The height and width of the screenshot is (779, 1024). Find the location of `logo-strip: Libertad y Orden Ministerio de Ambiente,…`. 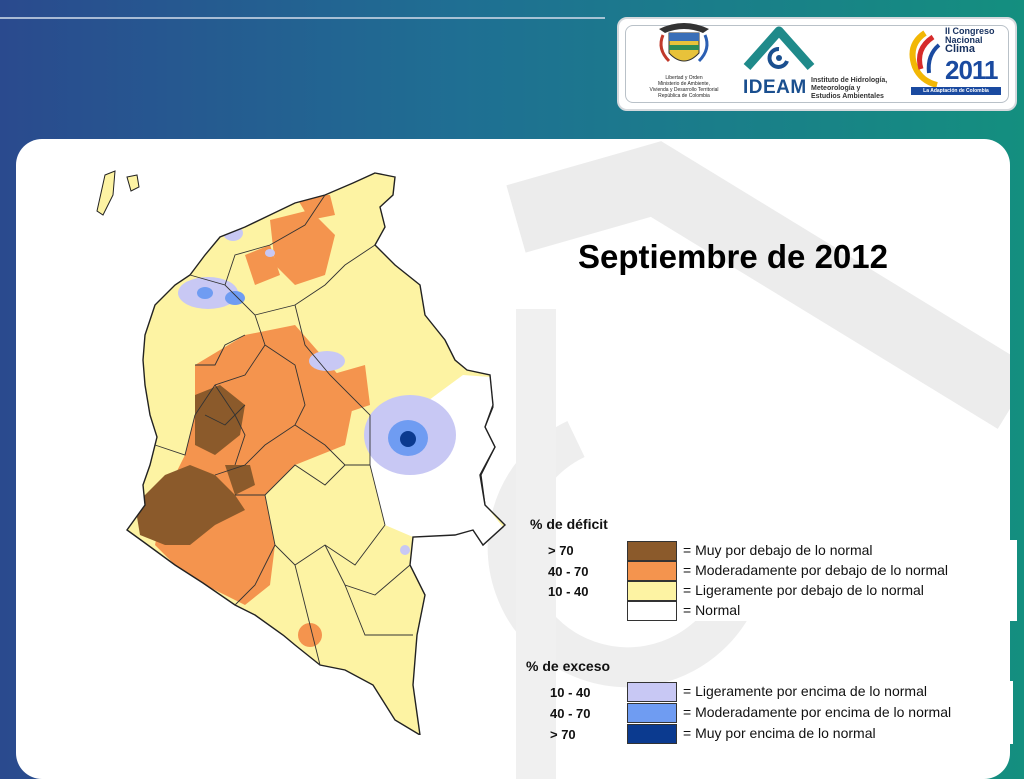

logo-strip: Libertad y Orden Ministerio de Ambiente,… is located at coordinates (817, 64).